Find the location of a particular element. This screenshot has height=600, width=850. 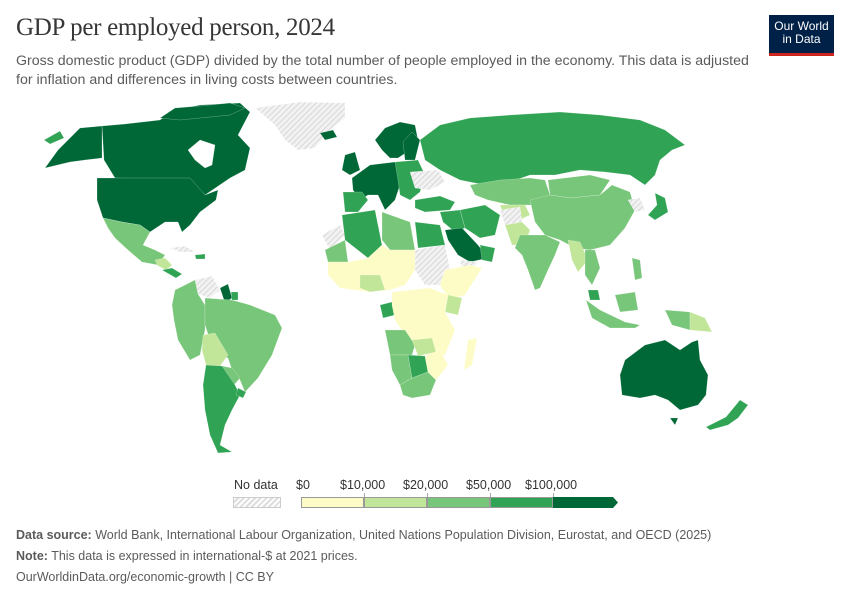

country-madagascar is located at coordinates (470, 354).